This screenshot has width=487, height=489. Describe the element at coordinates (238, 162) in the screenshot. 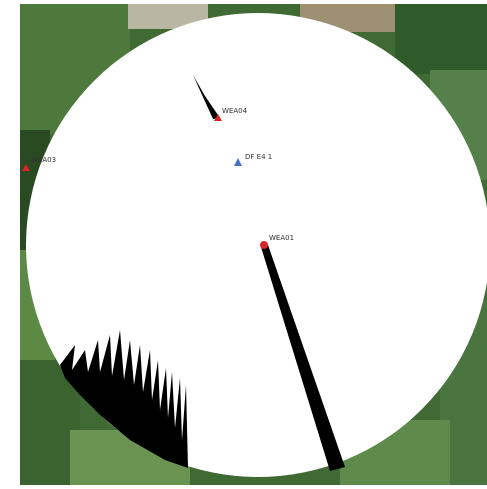

I see `receptor-marker` at that location.